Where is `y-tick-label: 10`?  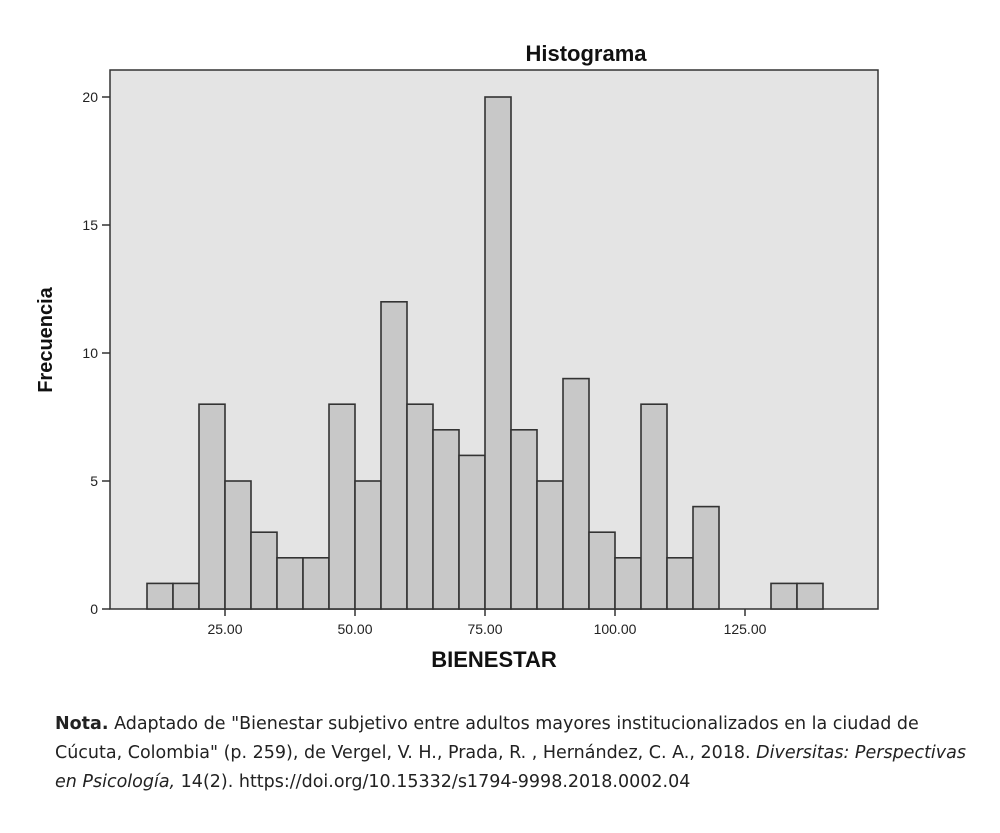
y-tick-label: 10 is located at coordinates (90, 353).